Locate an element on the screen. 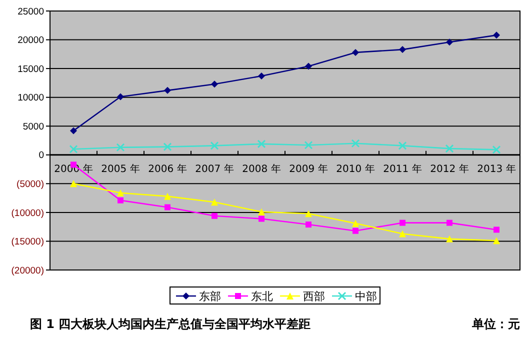 This screenshot has width=530, height=339. y-tick-label: (15000) is located at coordinates (27, 242).